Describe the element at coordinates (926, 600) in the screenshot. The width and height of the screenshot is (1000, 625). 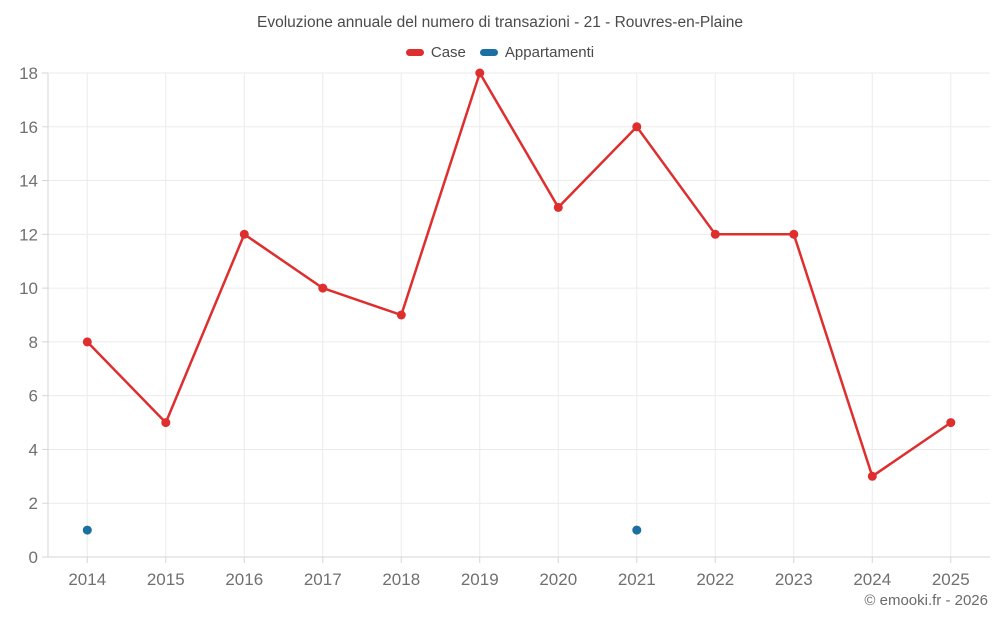
I see `copyright: © emooki.fr - 2026` at that location.